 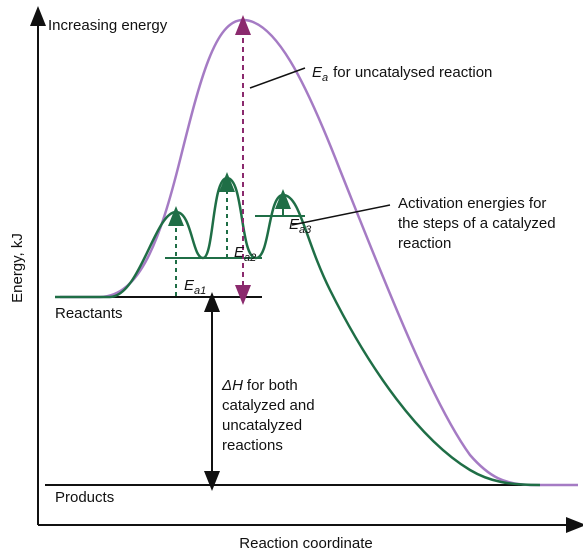 I want to click on steps-line: Activation energies for, so click(x=472, y=203).